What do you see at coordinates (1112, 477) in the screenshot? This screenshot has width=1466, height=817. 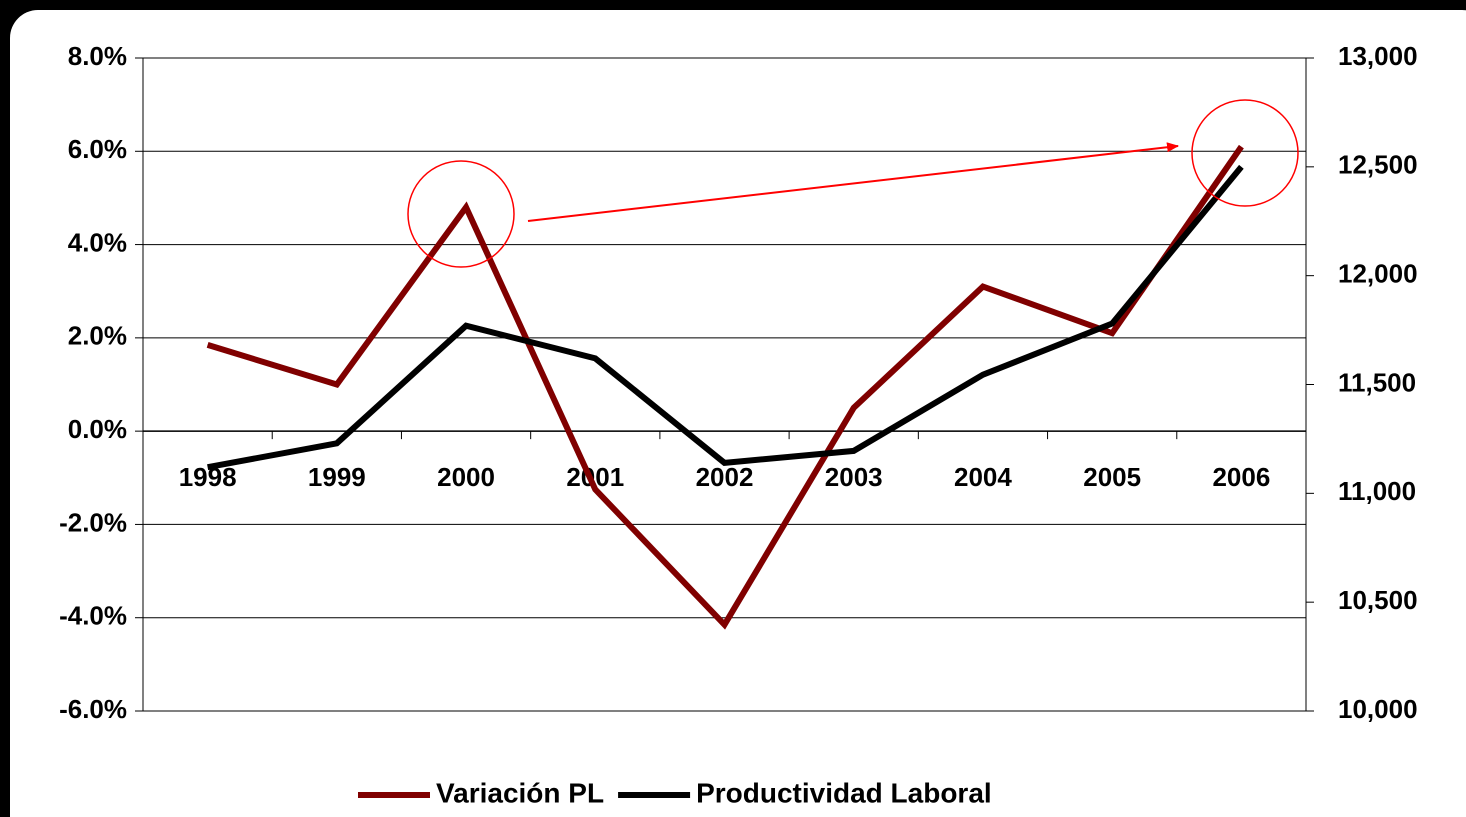 I see `x-tick-label: 2005` at bounding box center [1112, 477].